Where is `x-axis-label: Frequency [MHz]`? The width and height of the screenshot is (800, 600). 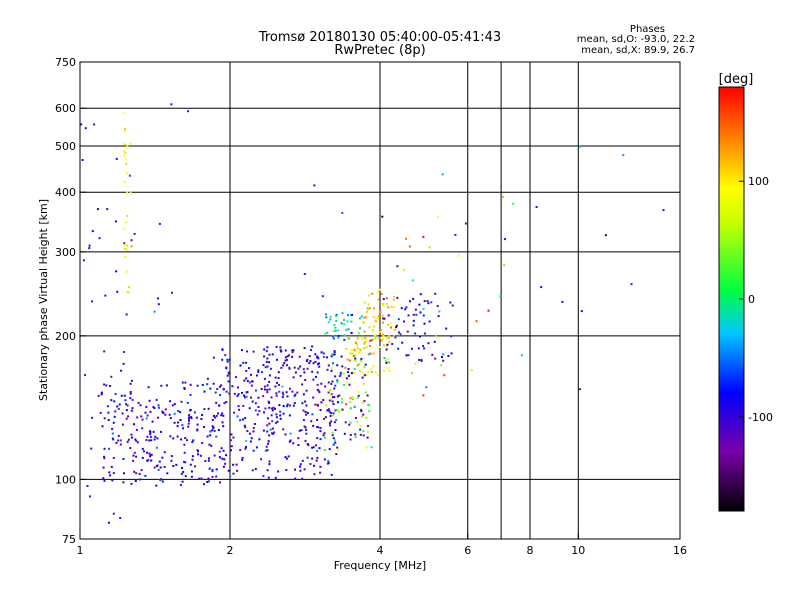
x-axis-label: Frequency [MHz] is located at coordinates (380, 565).